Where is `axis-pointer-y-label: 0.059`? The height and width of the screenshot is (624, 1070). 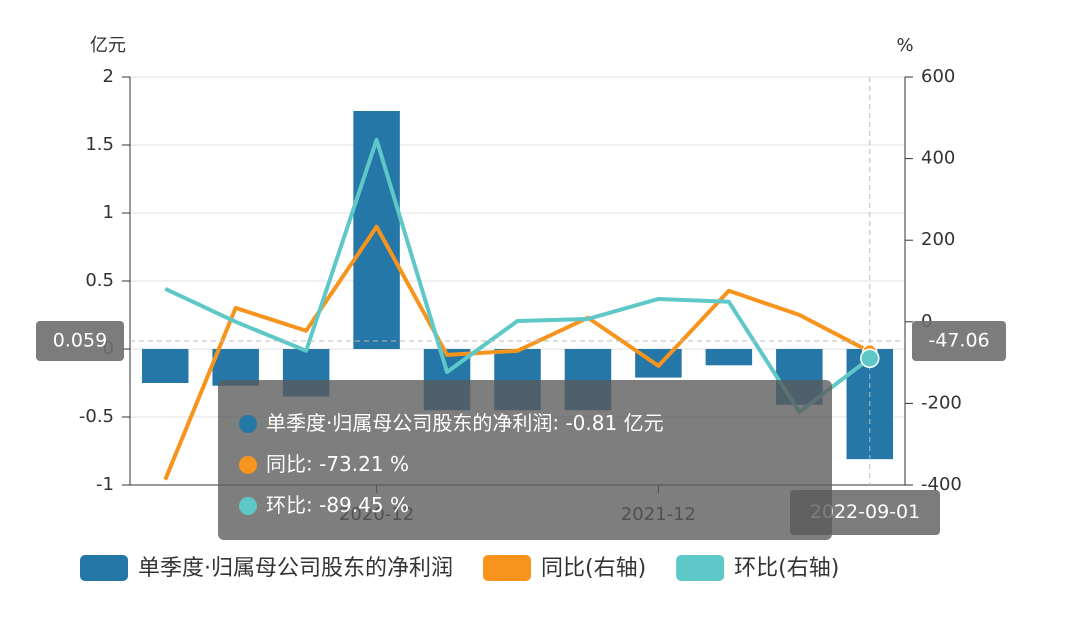
axis-pointer-y-label: 0.059 is located at coordinates (80, 340).